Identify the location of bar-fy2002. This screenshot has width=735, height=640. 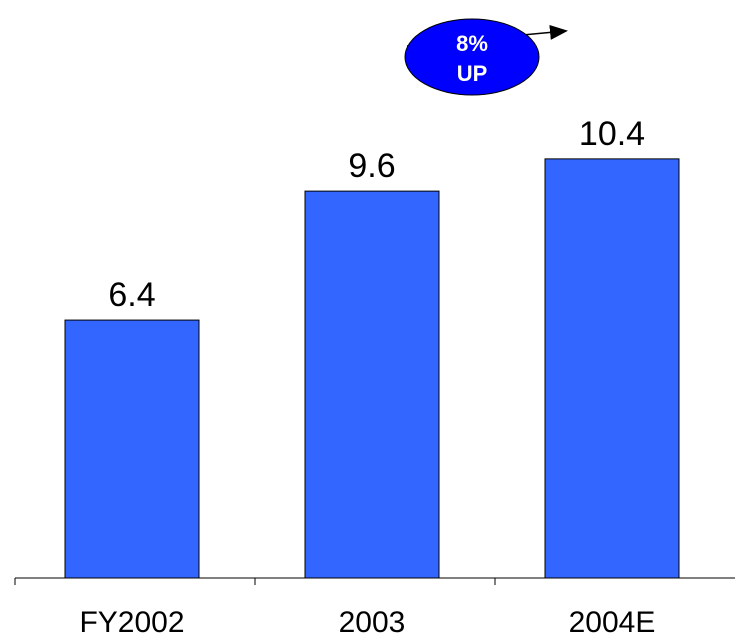
(132, 449).